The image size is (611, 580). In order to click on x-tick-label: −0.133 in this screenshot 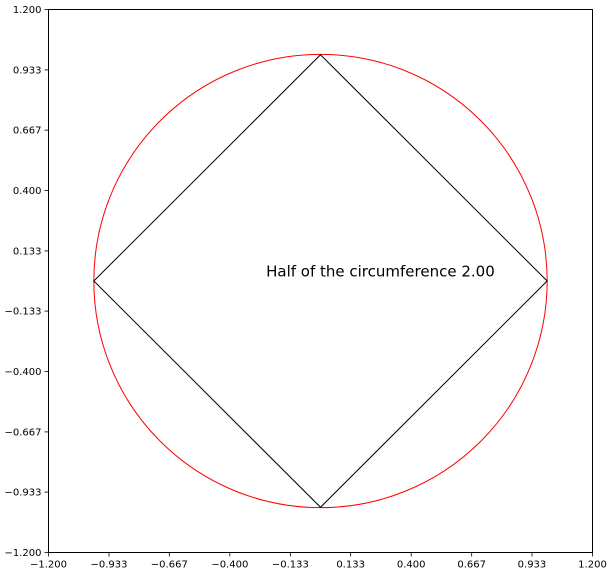, I will do `click(290, 565)`.